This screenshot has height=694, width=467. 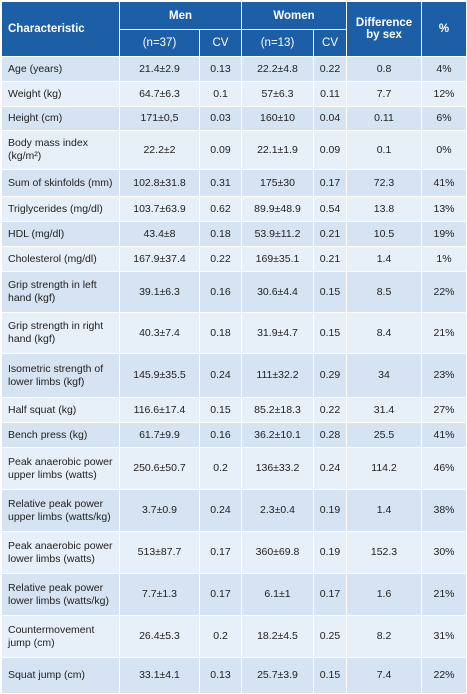 What do you see at coordinates (60, 552) in the screenshot?
I see `row-label: Peak anaerobic power lower limbs (watts)` at bounding box center [60, 552].